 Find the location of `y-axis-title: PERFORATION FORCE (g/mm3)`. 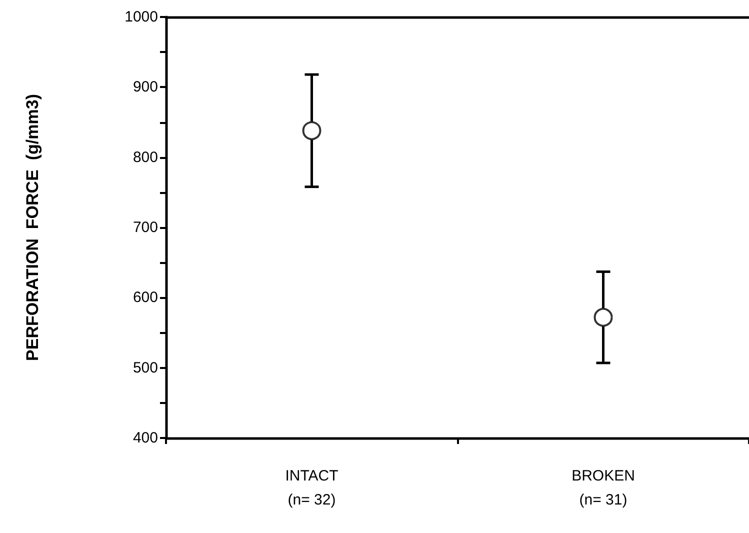

y-axis-title: PERFORATION FORCE (g/mm3) is located at coordinates (32, 227).